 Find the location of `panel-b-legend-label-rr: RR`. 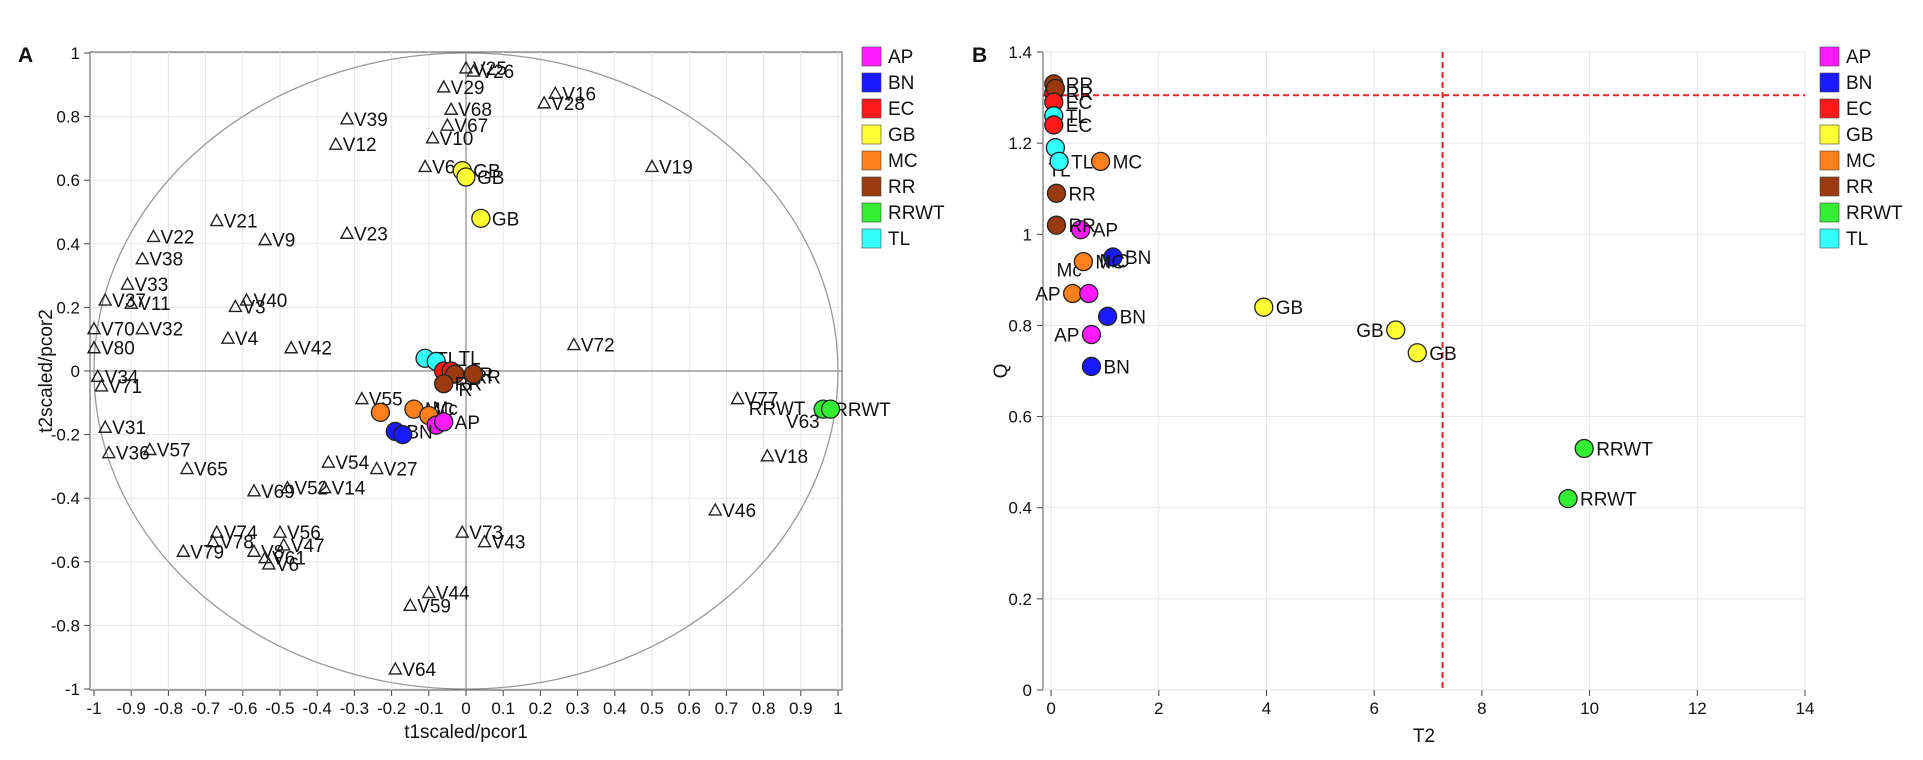

panel-b-legend-label-rr: RR is located at coordinates (1859, 187).